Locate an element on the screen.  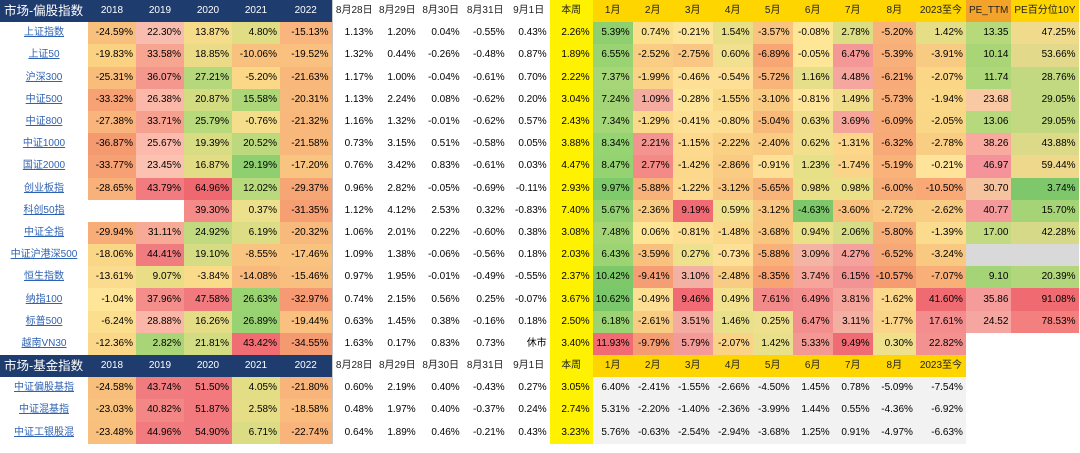
value-cell: 24.52 is located at coordinates (988, 321).